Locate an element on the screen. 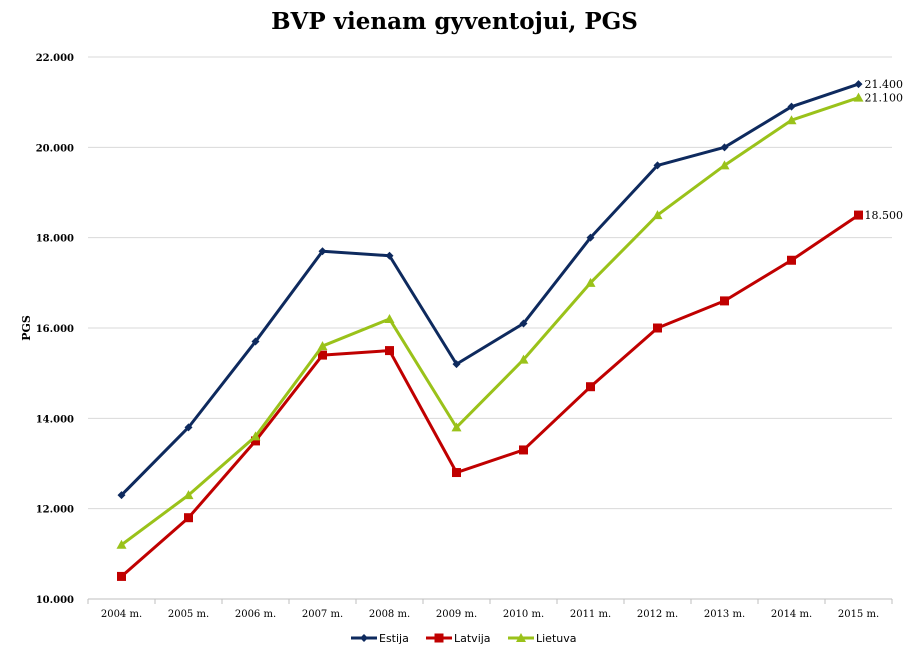  x-tick-label: 2013 m. is located at coordinates (724, 614).